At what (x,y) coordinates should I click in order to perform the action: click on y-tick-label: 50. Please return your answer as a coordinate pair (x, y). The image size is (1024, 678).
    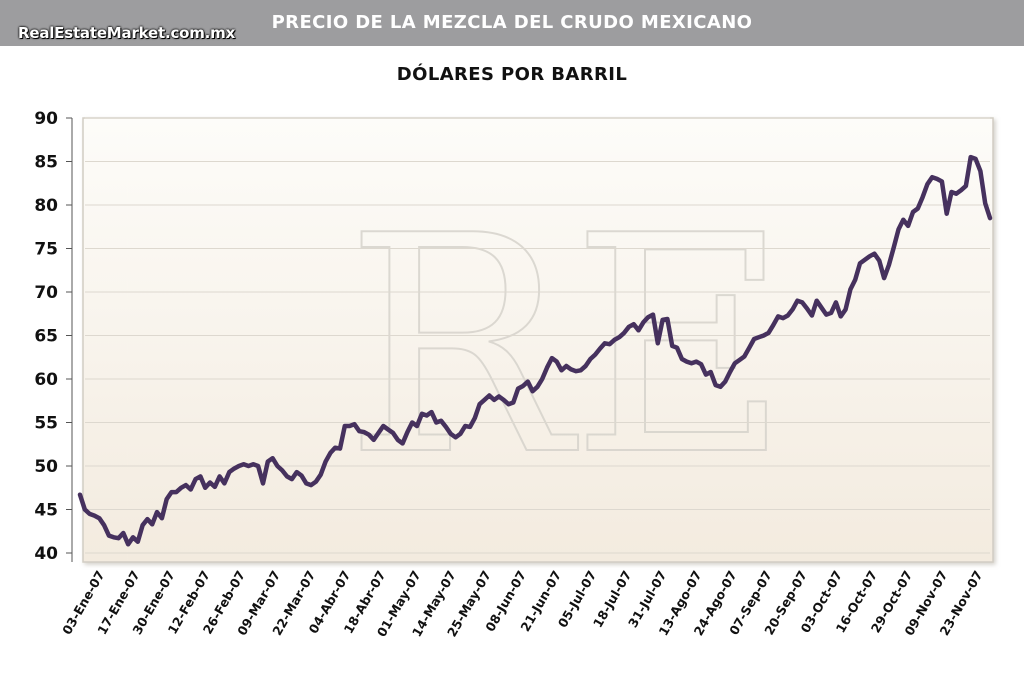
    Looking at the image, I should click on (46, 467).